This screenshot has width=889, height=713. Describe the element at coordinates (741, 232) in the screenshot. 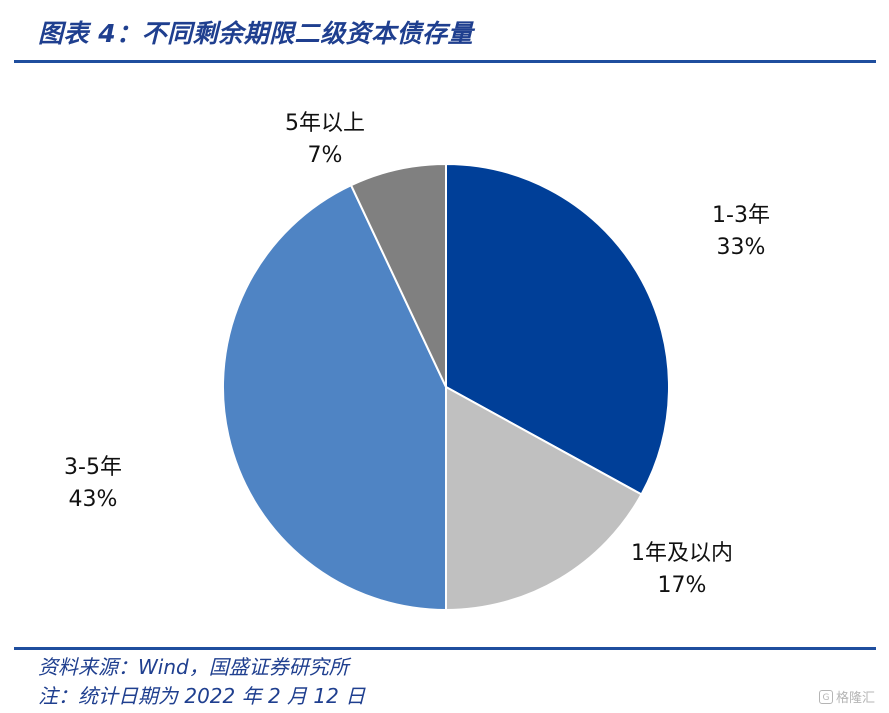

I see `slice-label-0: 1-3年 33%` at that location.